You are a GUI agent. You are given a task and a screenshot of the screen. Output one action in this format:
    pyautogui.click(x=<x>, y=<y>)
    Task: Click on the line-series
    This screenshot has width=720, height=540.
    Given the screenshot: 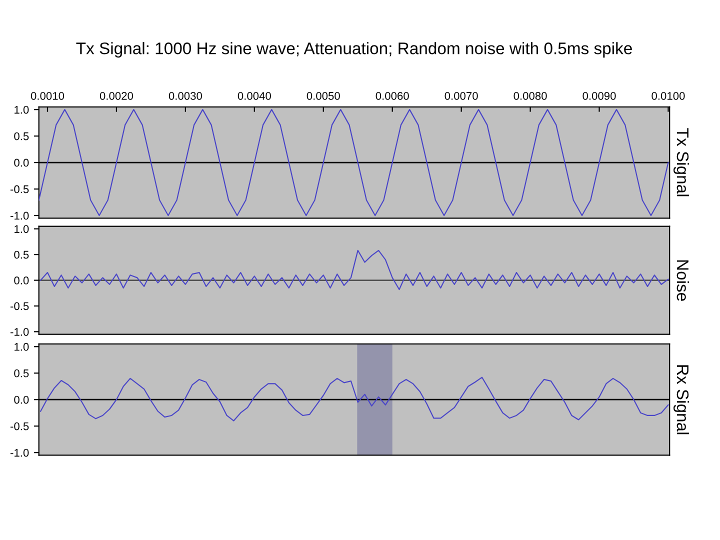 What is the action you would take?
    pyautogui.click(x=354, y=270)
    